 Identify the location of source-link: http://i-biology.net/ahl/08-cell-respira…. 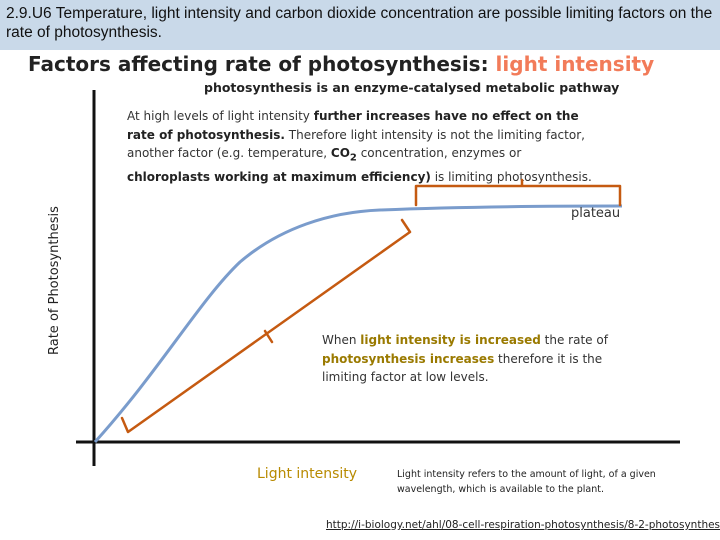
(523, 525).